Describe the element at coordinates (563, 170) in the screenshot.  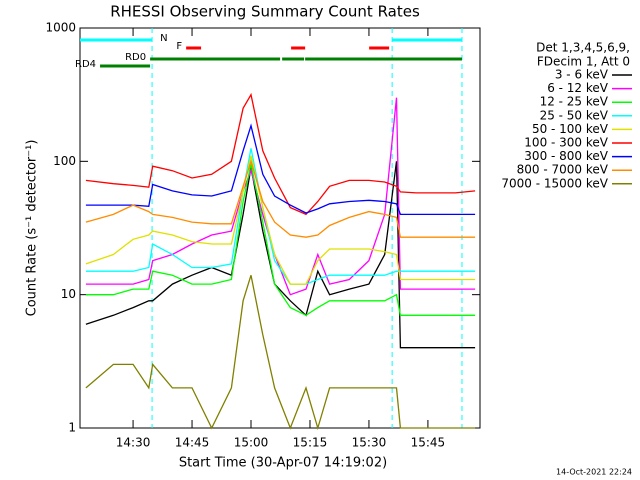
I see `legend-label: 800 - 7000 keV` at that location.